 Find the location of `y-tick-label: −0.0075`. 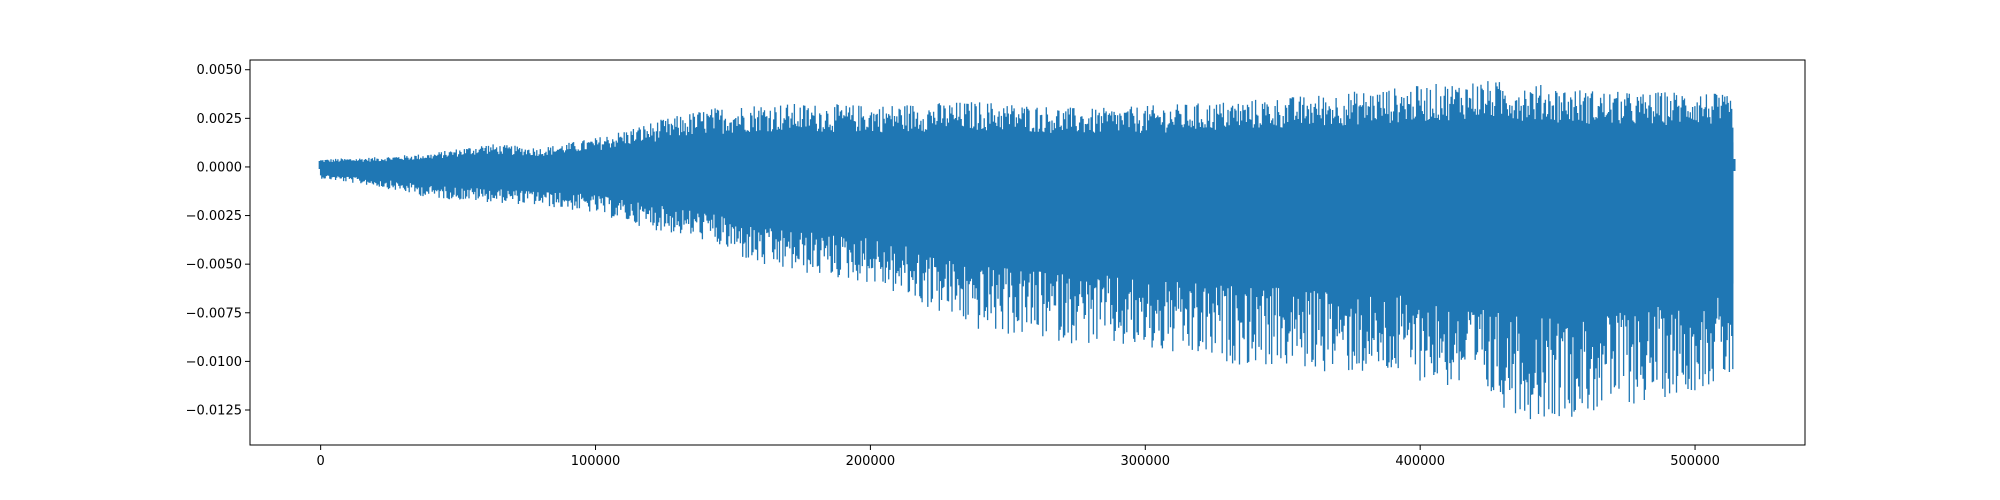

y-tick-label: −0.0075 is located at coordinates (214, 313).